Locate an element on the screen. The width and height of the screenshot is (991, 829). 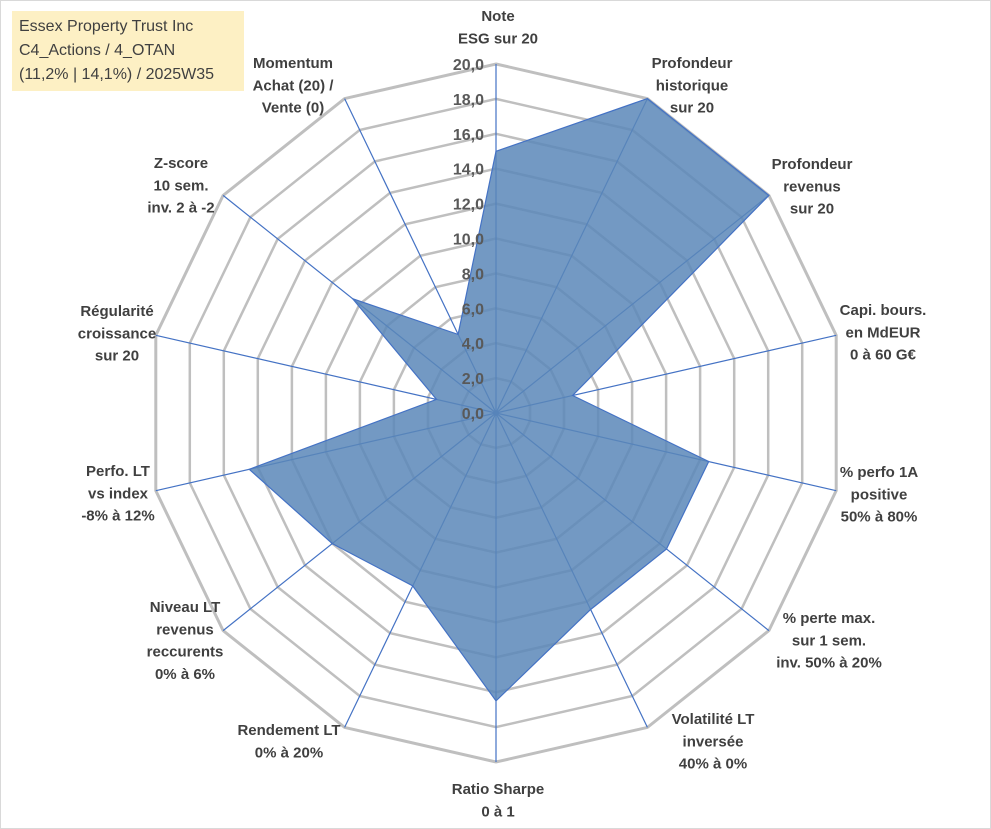
axis-label-line: 0 à 60 G€ is located at coordinates (883, 355).